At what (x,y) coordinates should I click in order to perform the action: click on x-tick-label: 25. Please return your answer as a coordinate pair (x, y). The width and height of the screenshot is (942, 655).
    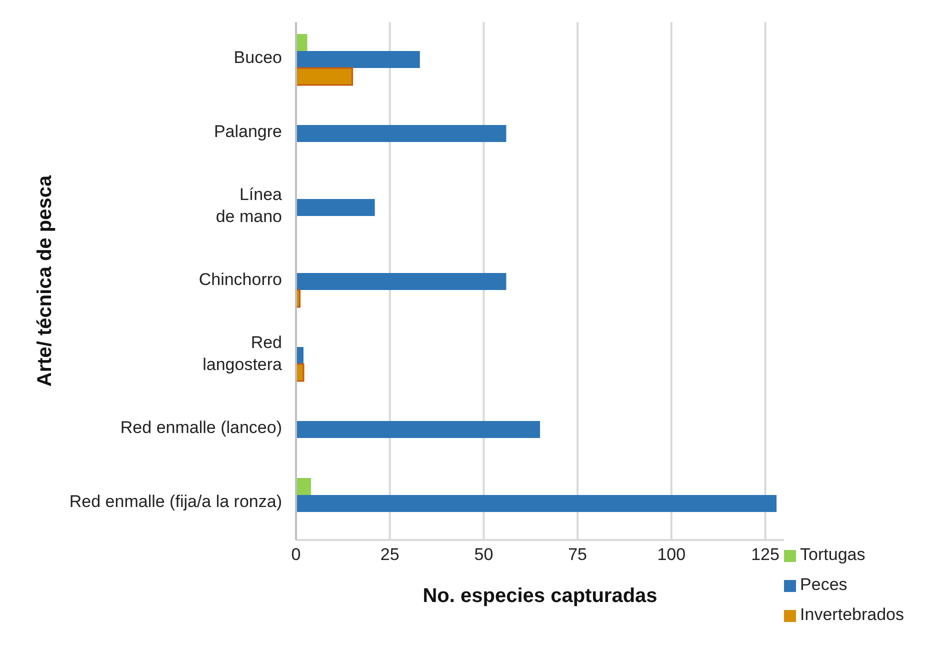
    Looking at the image, I should click on (390, 554).